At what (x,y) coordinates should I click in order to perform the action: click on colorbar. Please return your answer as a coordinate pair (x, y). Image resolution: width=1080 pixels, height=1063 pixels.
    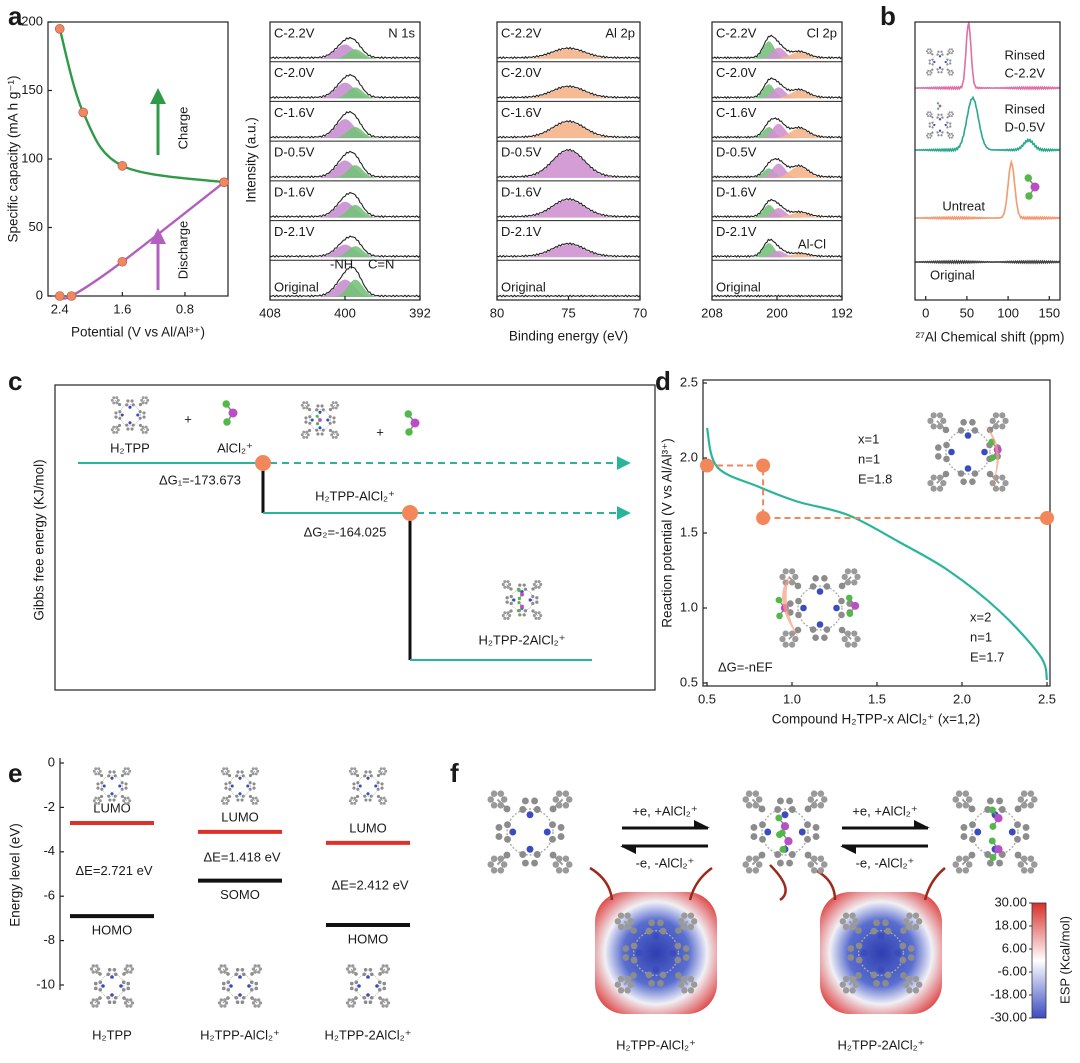
    Looking at the image, I should click on (1039, 960).